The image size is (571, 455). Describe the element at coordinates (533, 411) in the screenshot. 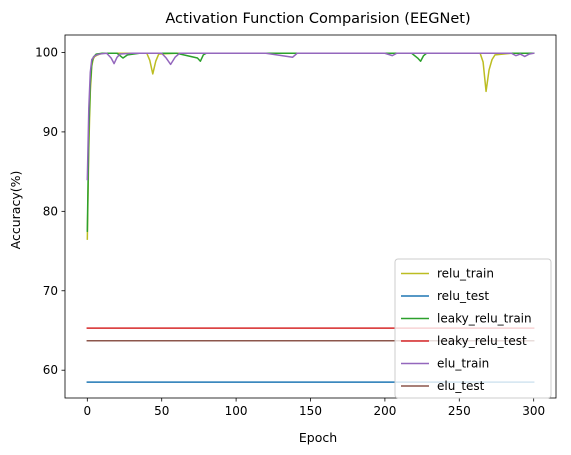

I see `x-tick-label: 300` at that location.